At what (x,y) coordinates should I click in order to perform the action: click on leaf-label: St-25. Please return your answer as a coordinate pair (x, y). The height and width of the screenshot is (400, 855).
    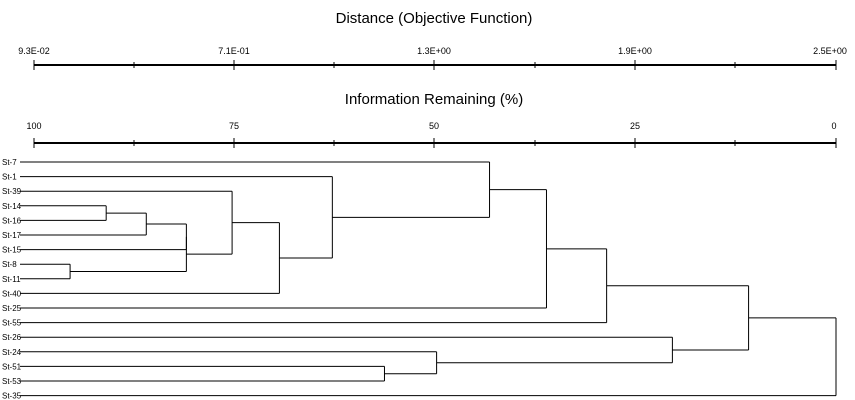
    Looking at the image, I should click on (12, 308).